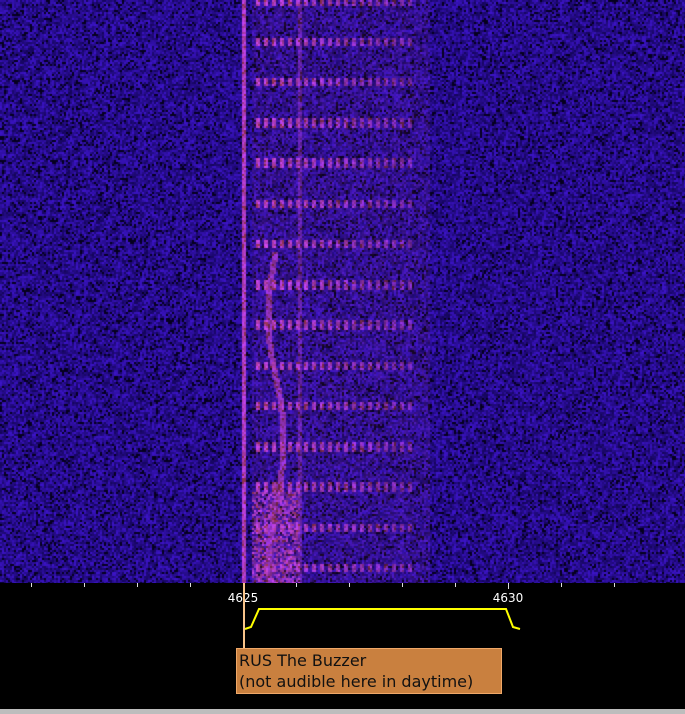 This screenshot has width=685, height=714. I want to click on tuning-marker, so click(244, 616).